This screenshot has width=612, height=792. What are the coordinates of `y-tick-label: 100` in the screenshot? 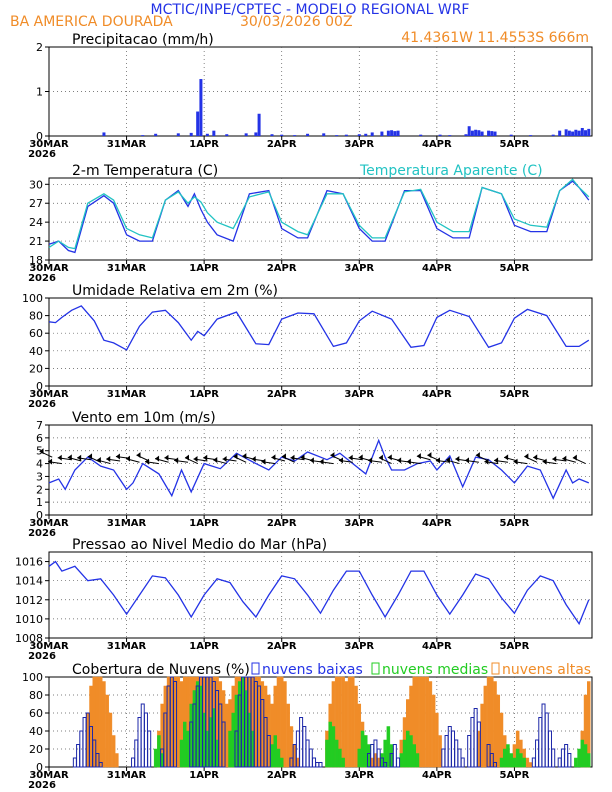 It's located at (32, 677).